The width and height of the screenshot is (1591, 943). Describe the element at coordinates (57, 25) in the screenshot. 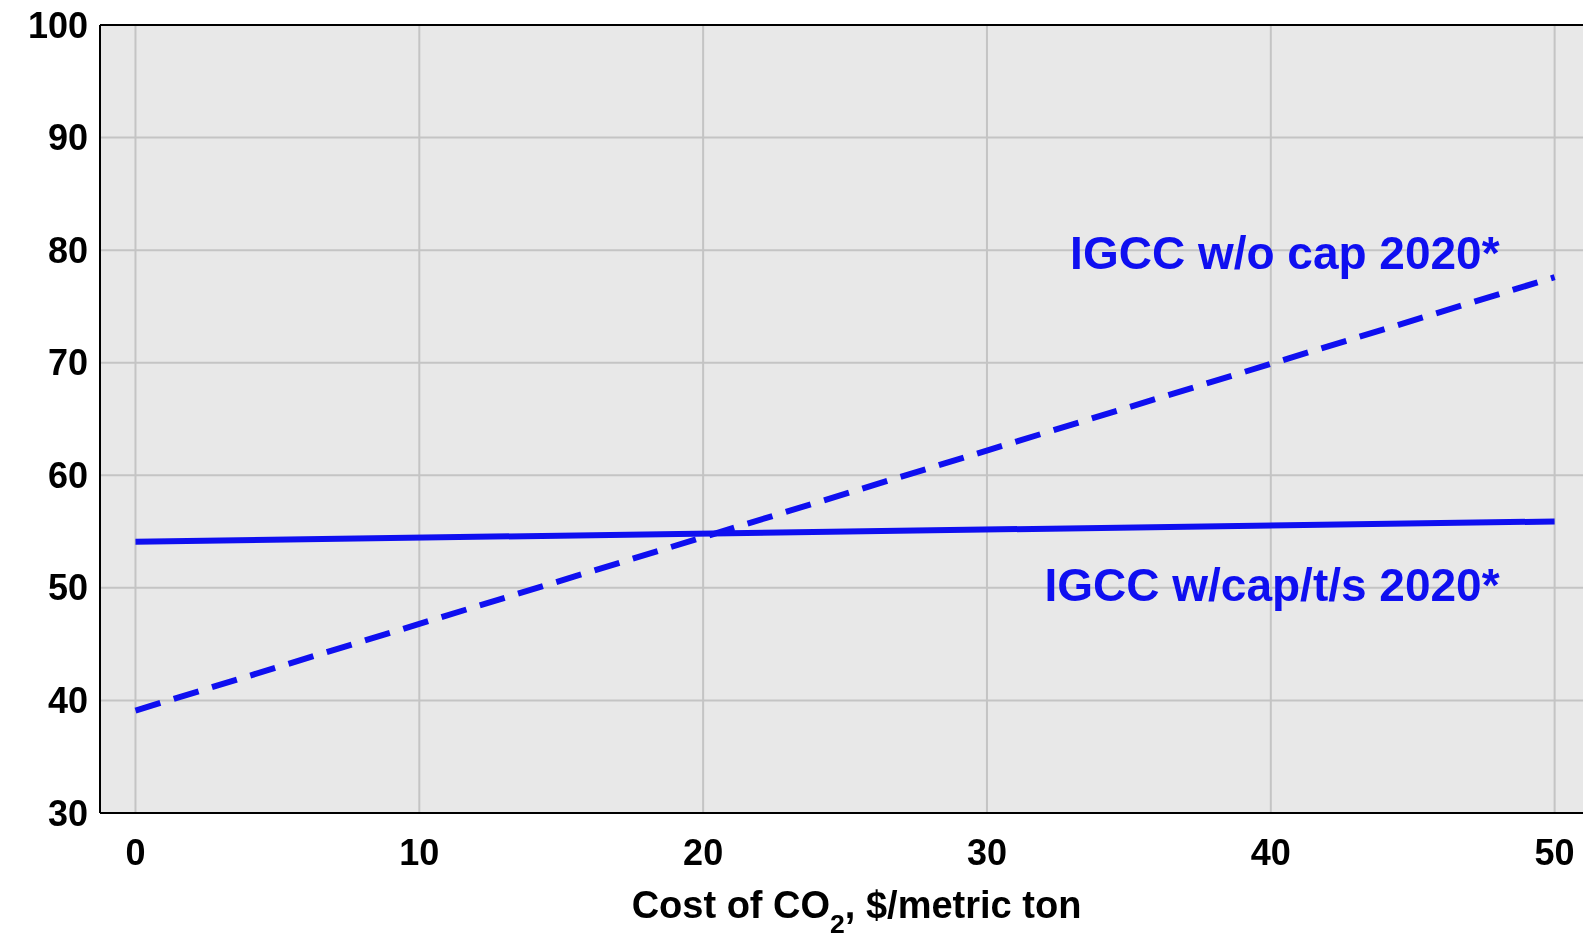

I see `y-tick-label: 100` at that location.